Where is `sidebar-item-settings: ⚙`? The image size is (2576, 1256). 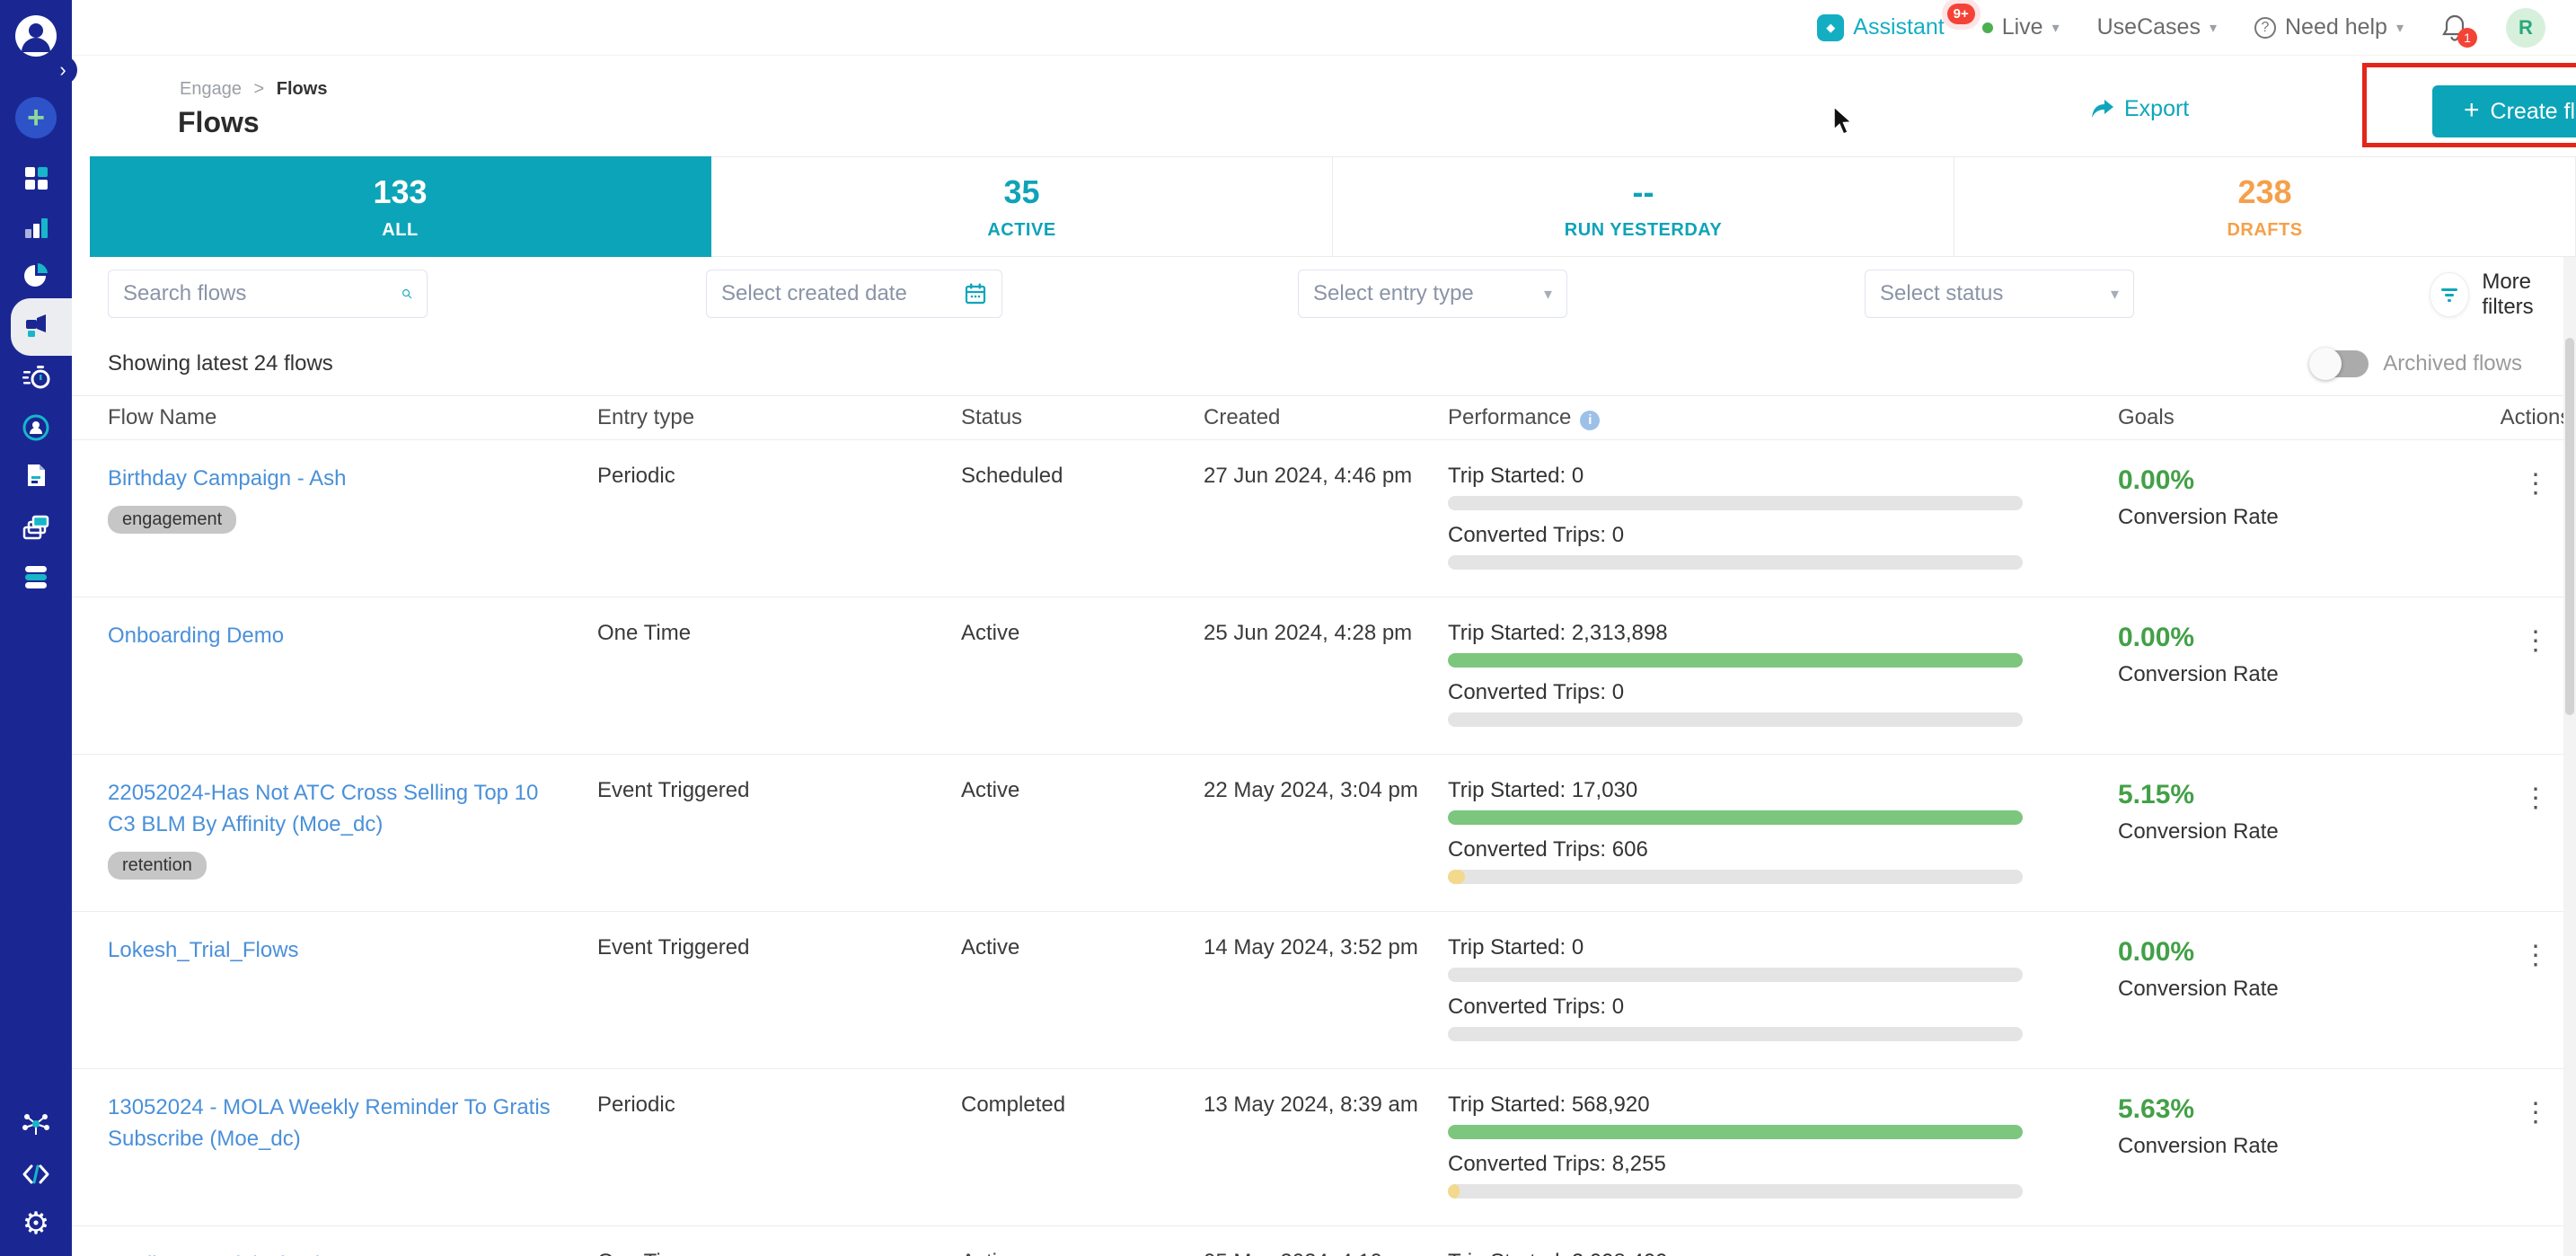
sidebar-item-settings: ⚙ is located at coordinates (36, 1223).